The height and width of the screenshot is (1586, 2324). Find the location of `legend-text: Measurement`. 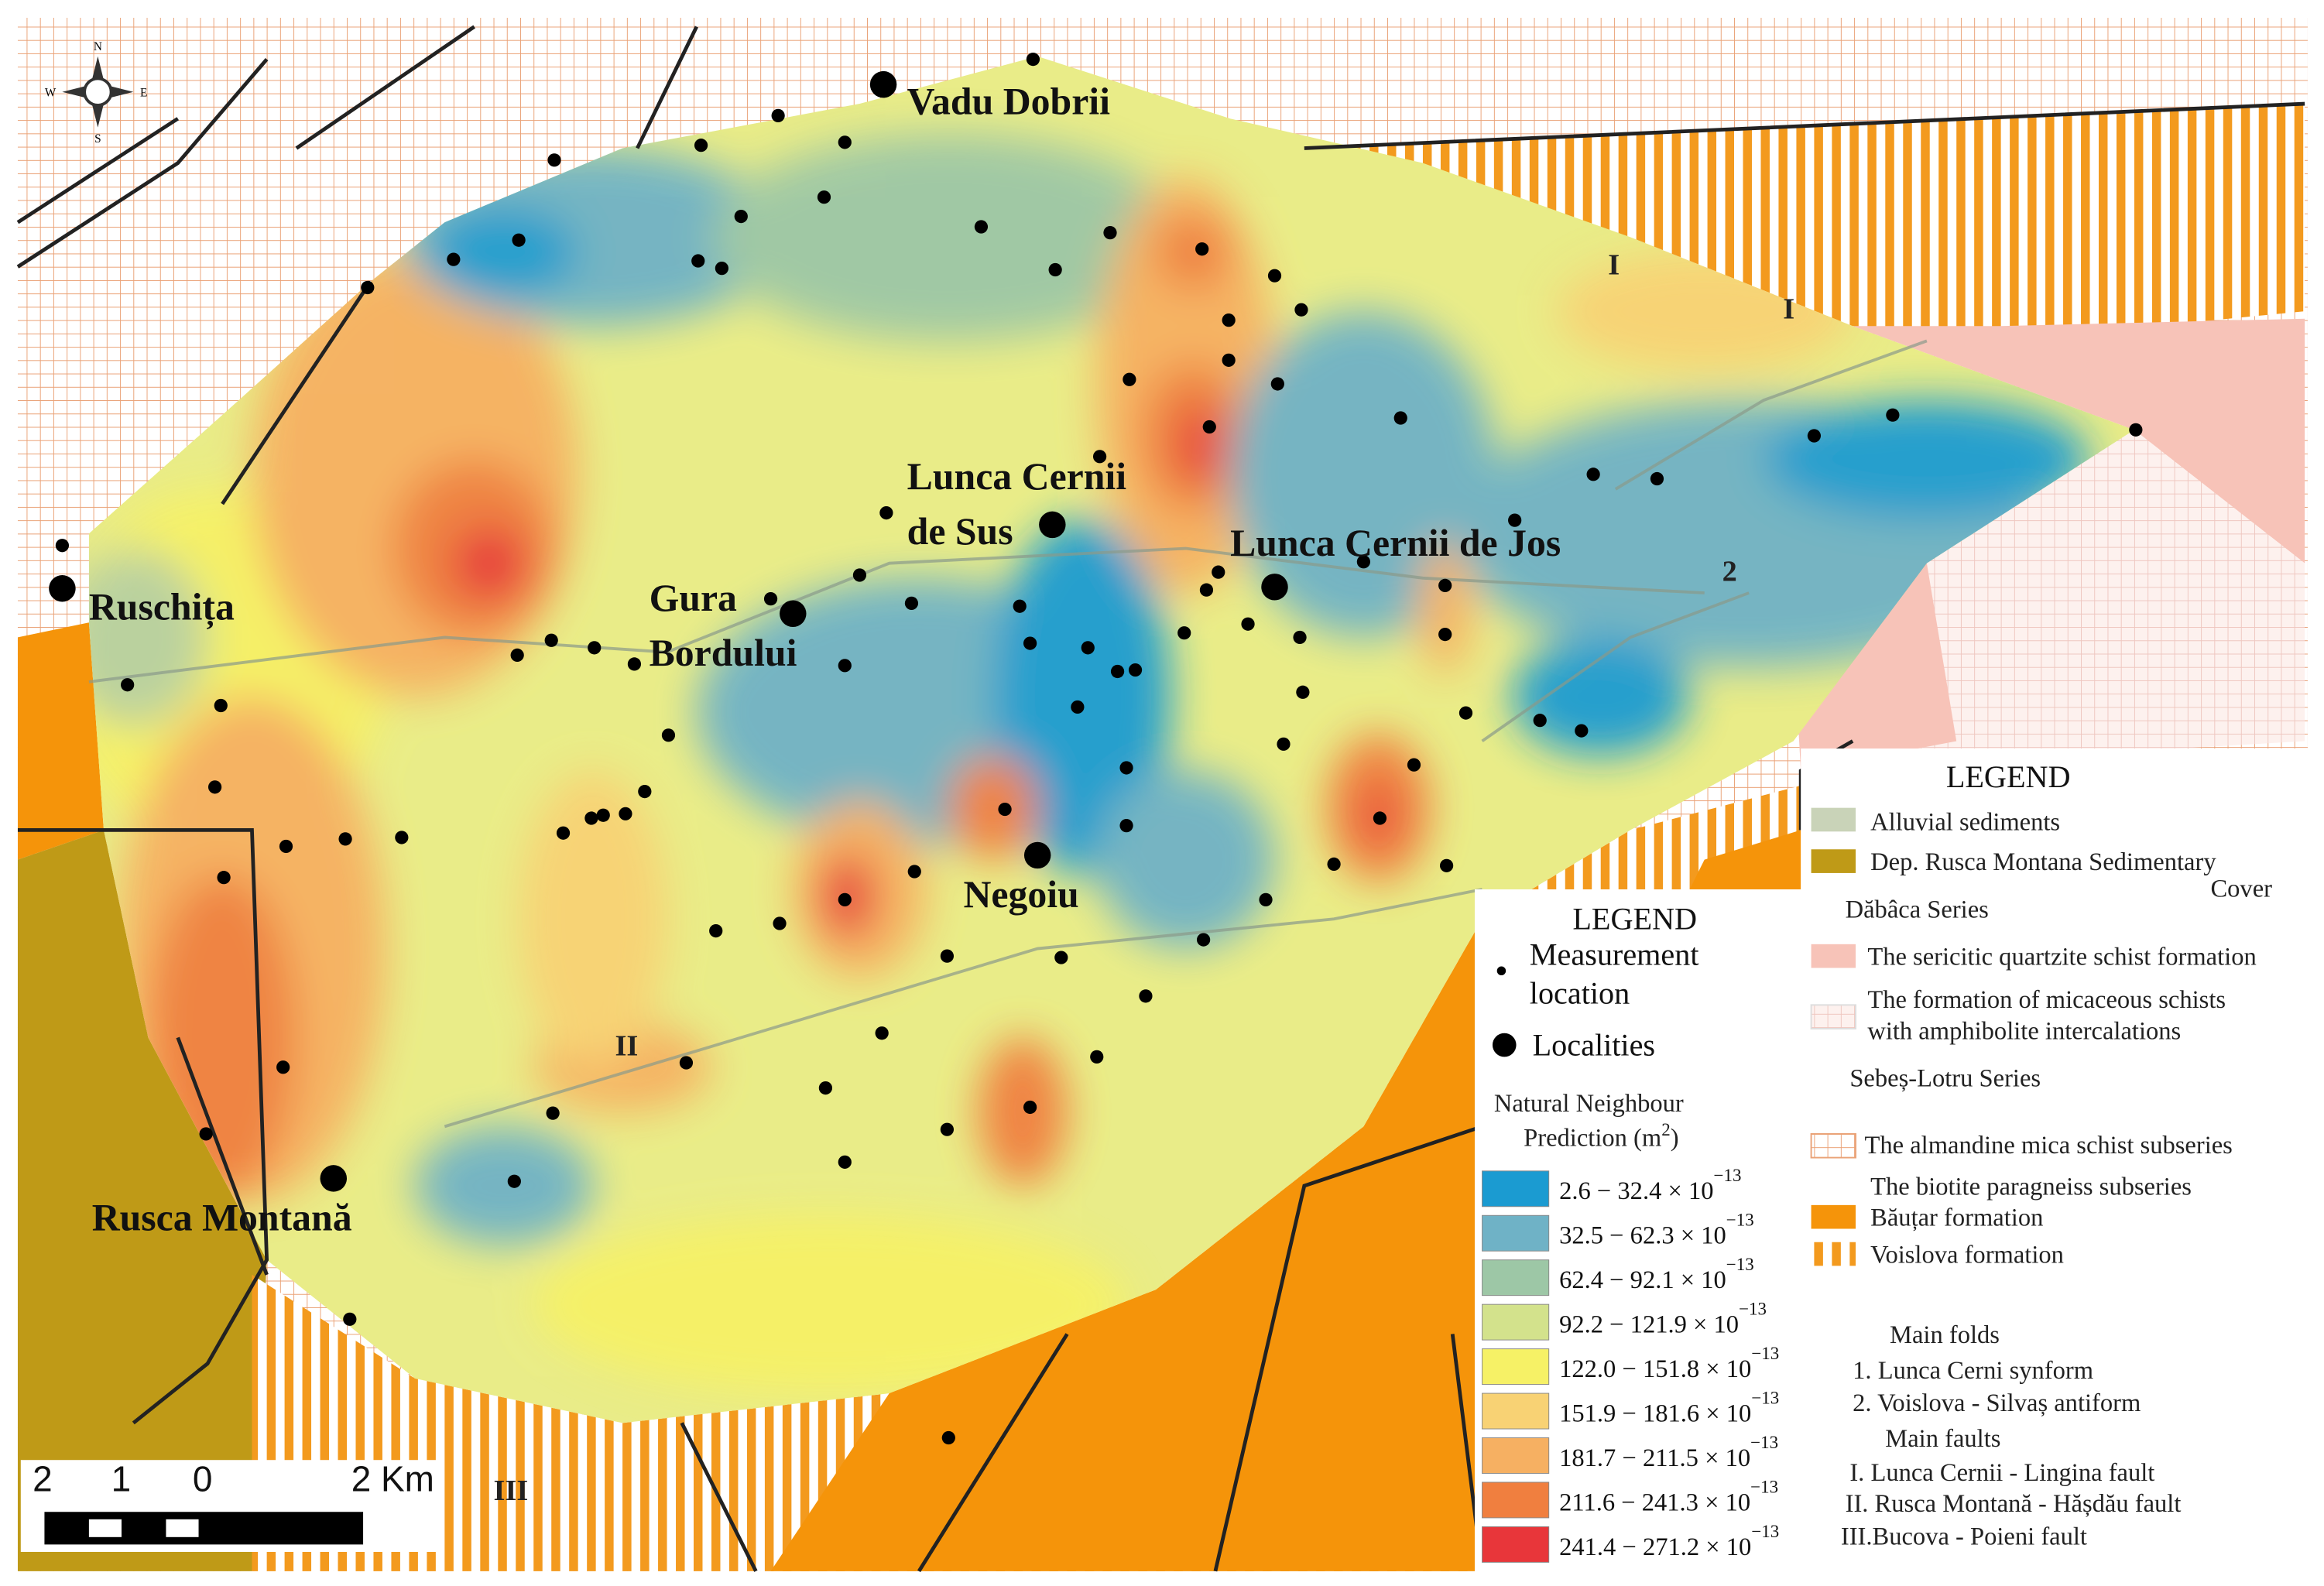

legend-text: Measurement is located at coordinates (1614, 954).